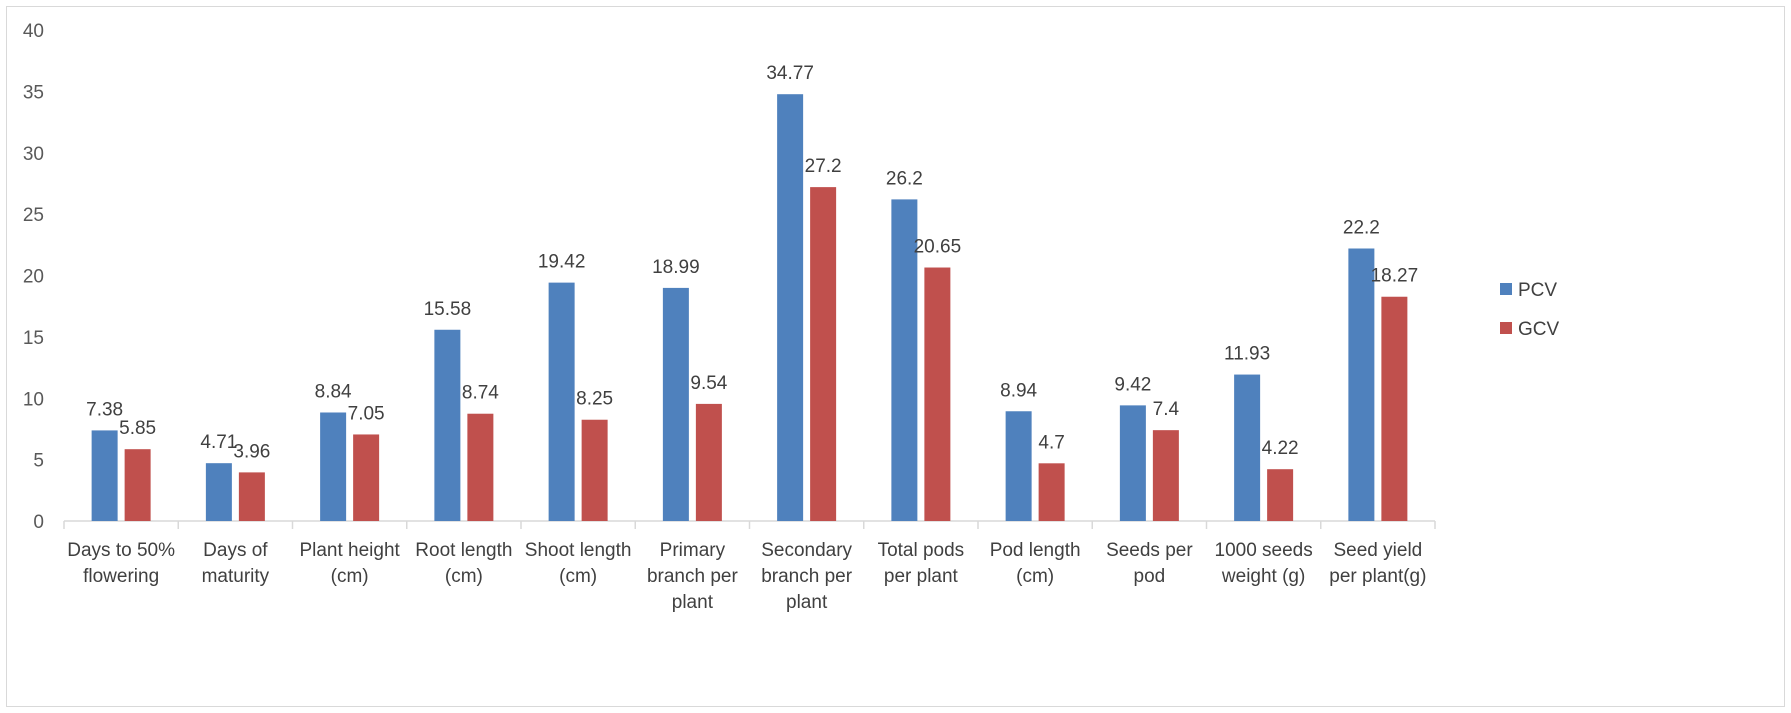 Image resolution: width=1791 pixels, height=713 pixels. What do you see at coordinates (1035, 550) in the screenshot?
I see `x-category-label: Pod length` at bounding box center [1035, 550].